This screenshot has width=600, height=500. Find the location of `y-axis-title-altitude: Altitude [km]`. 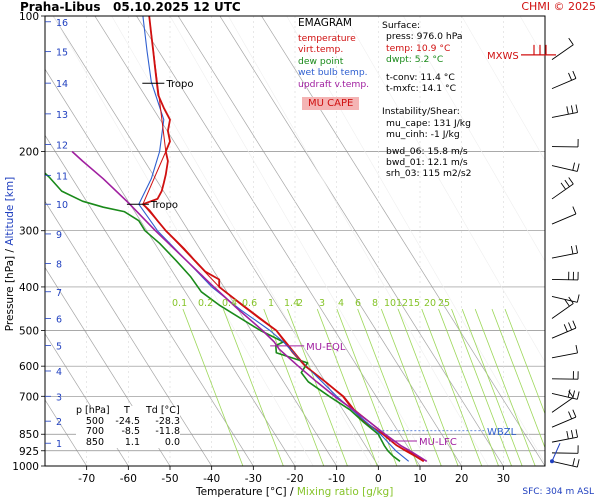

y-axis-title-altitude: Altitude [km] is located at coordinates (10, 211).